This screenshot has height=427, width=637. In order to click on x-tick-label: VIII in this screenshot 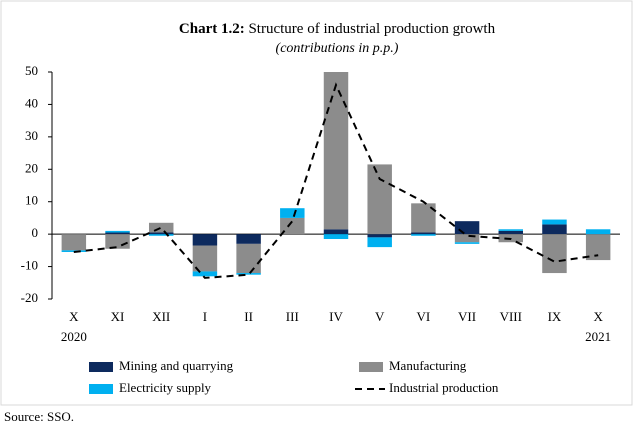, I will do `click(511, 316)`.